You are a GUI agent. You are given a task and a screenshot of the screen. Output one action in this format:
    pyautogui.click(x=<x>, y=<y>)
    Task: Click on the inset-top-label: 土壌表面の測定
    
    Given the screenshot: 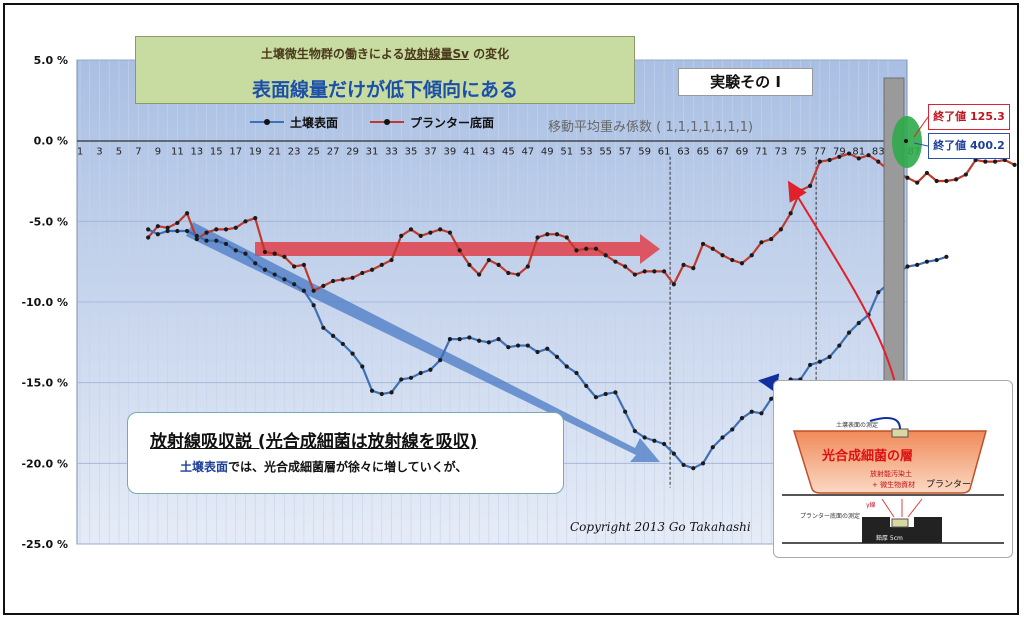 What is the action you would take?
    pyautogui.click(x=857, y=425)
    